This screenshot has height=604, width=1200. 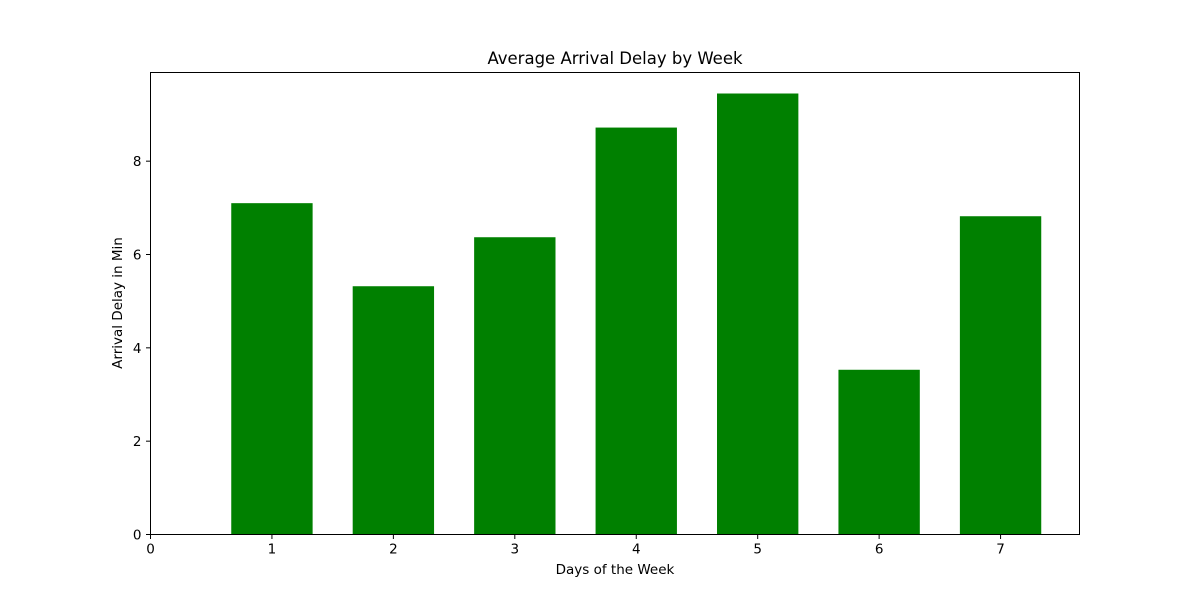 I want to click on x-tick-label: 0, so click(x=150, y=550).